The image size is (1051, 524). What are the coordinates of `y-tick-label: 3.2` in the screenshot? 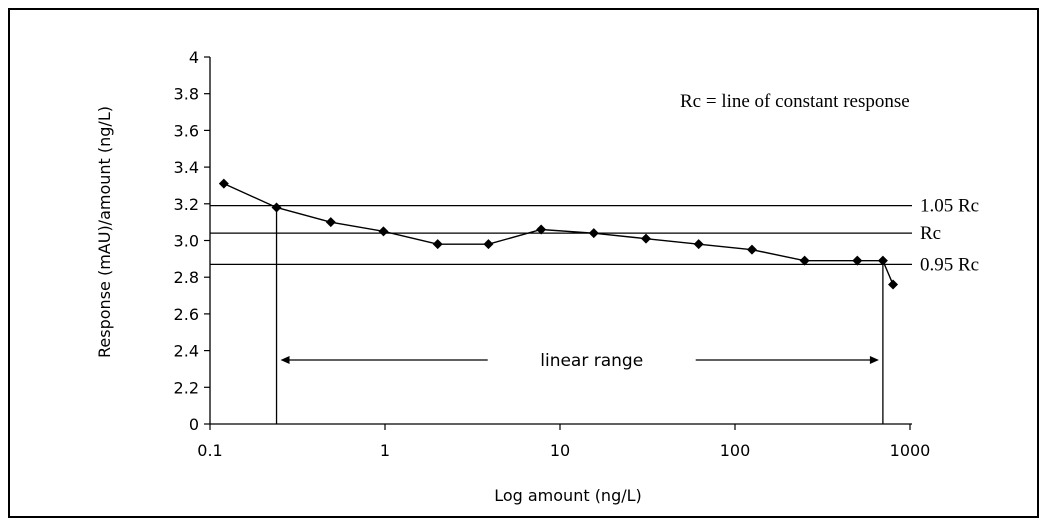 It's located at (186, 204).